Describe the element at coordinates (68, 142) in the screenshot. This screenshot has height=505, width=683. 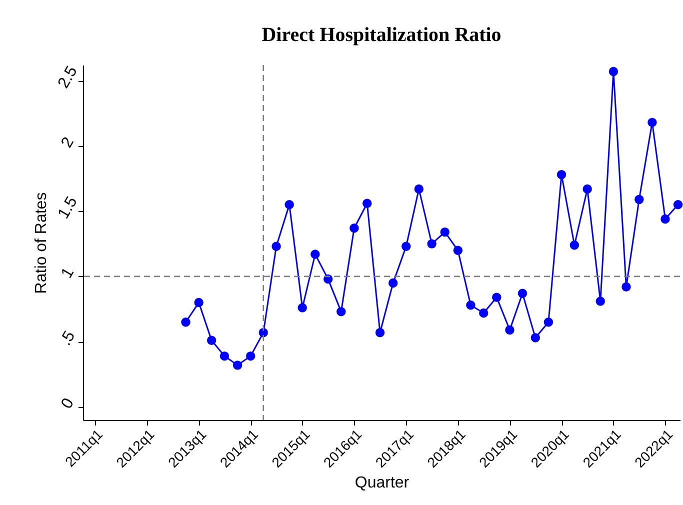
I see `y-tick-label: 2` at that location.